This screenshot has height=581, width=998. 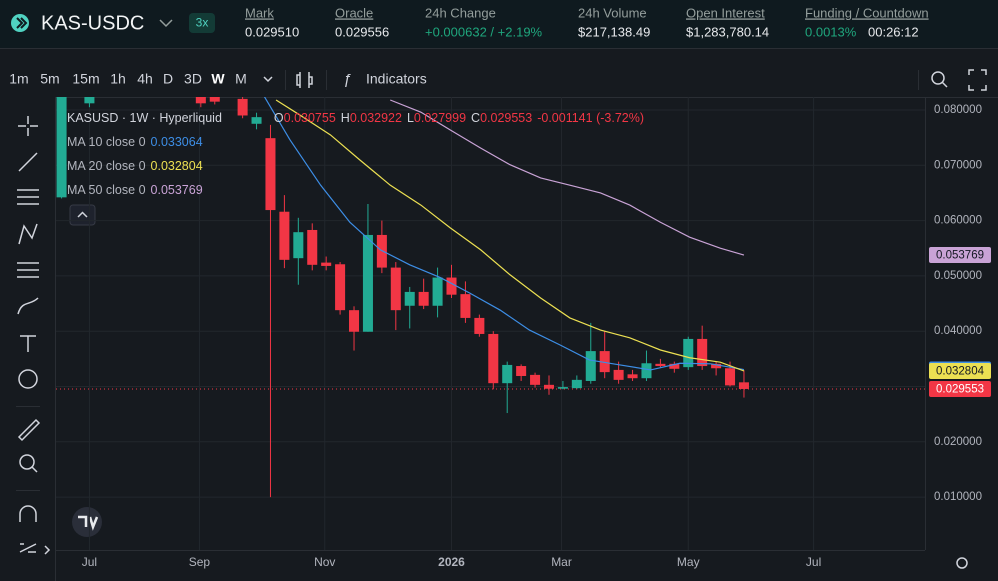 I want to click on price-badge-label: 0.029553, so click(x=960, y=390).